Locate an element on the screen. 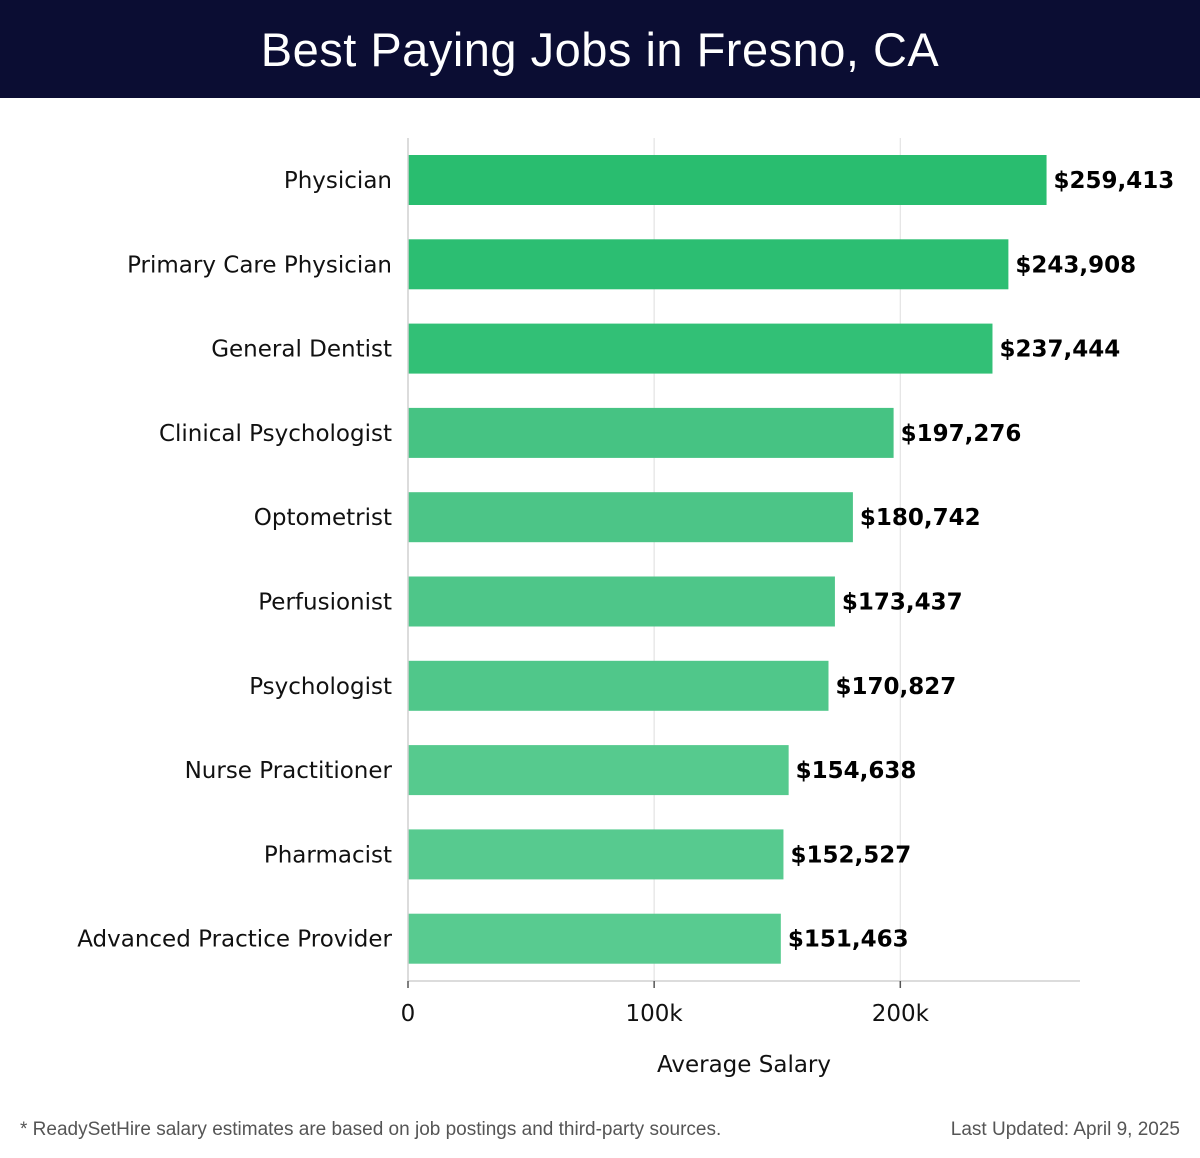 The width and height of the screenshot is (1200, 1158). x-tick-label: 100k is located at coordinates (655, 1014).